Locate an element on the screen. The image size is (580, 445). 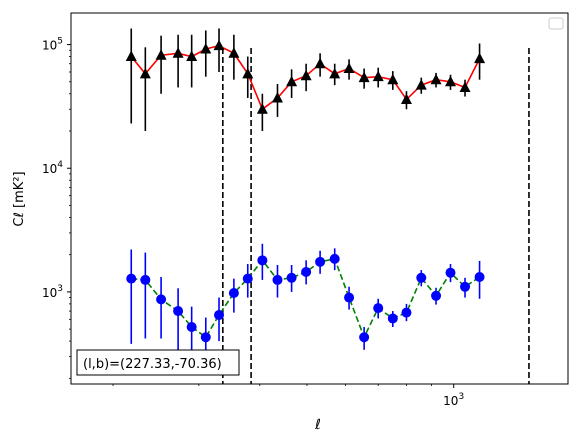
x-axis-label: ℓ is located at coordinates (317, 425).